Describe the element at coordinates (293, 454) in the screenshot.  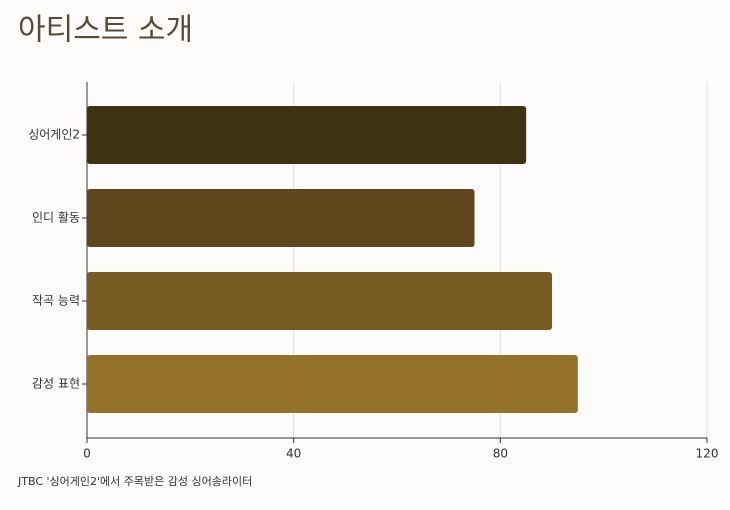
I see `x-tick-label: 40` at that location.